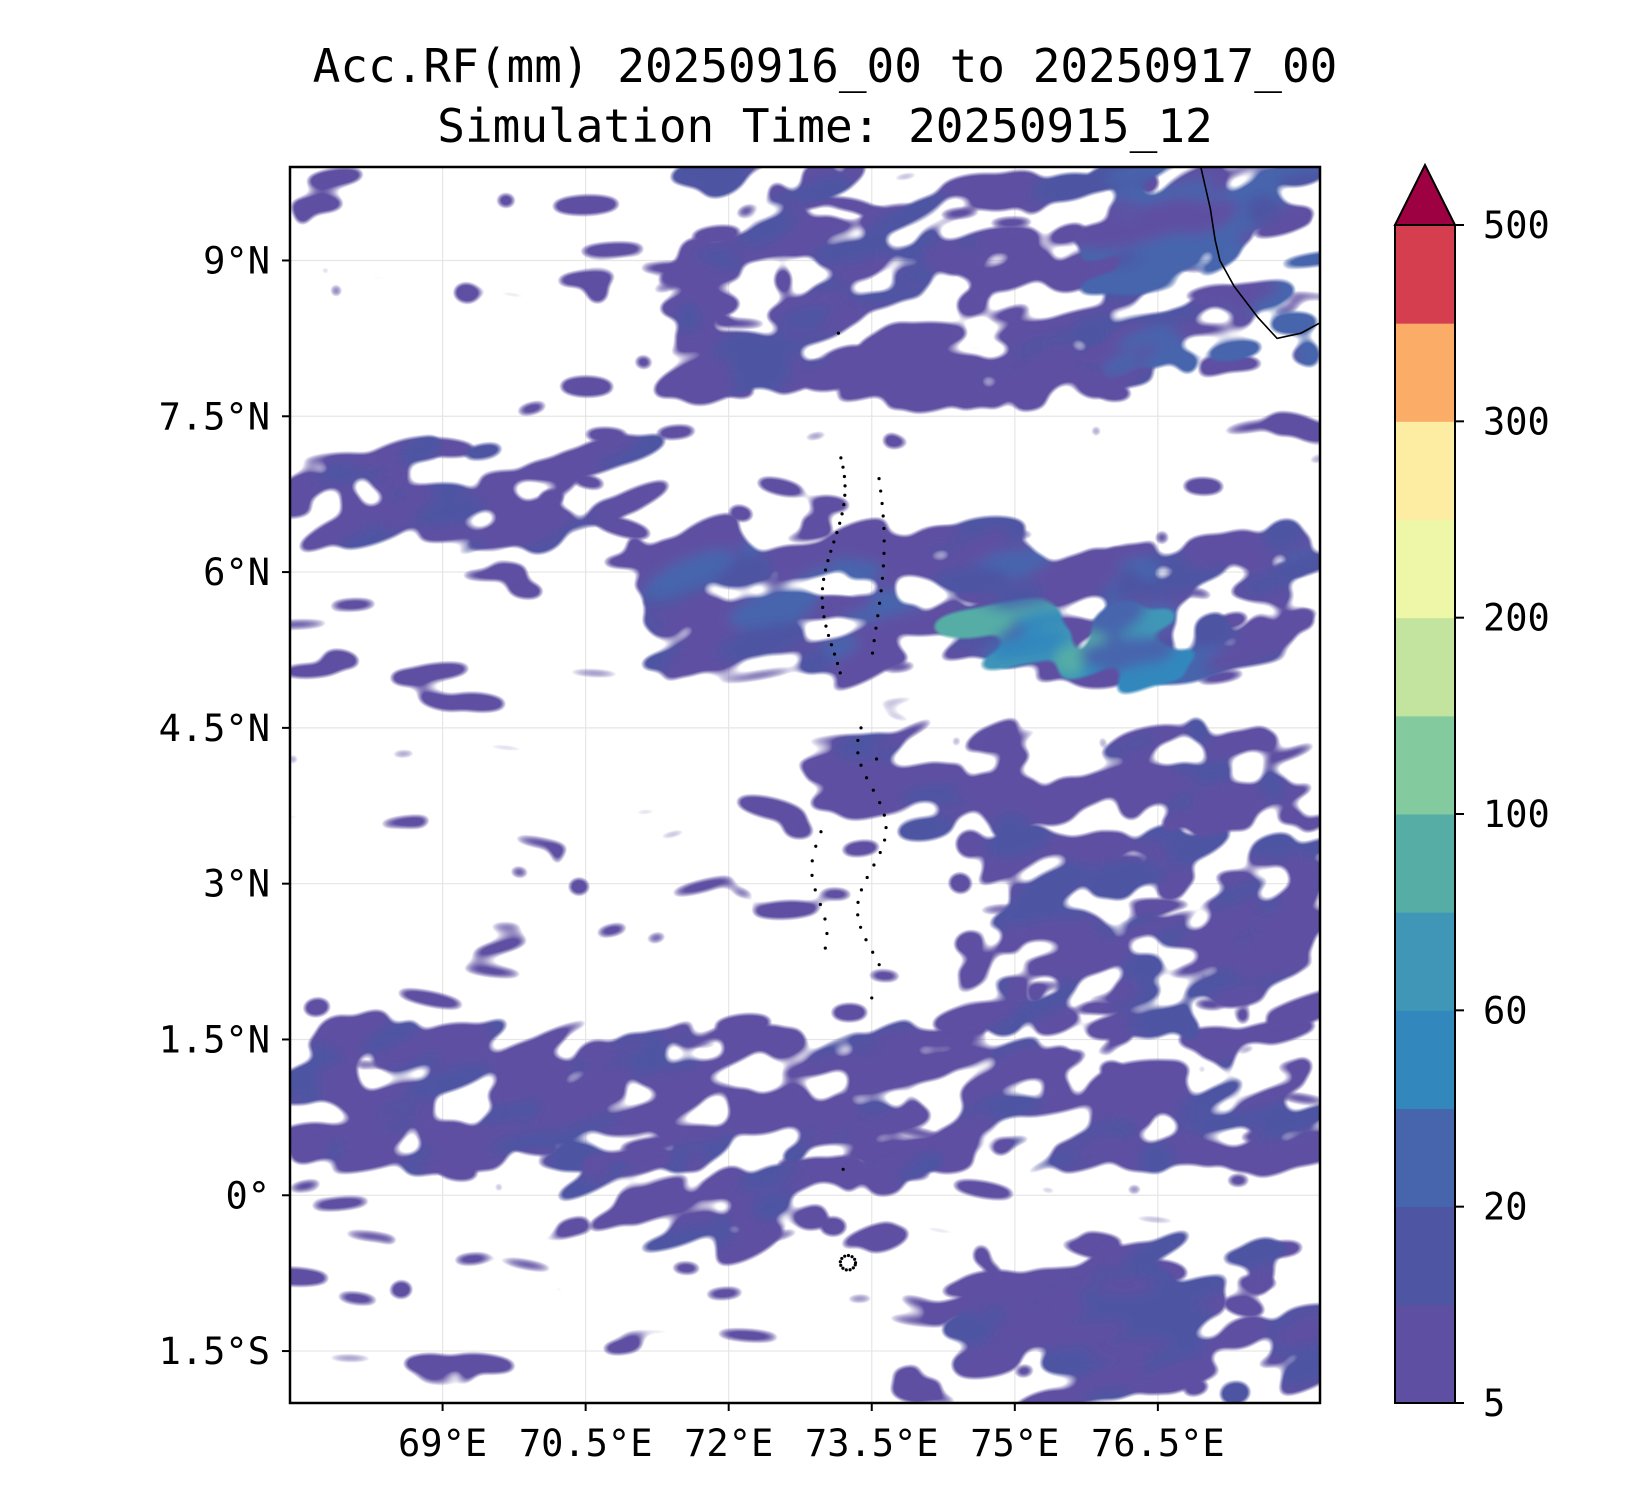 This screenshot has height=1500, width=1650. What do you see at coordinates (1505, 1207) in the screenshot?
I see `colorbar-tick-label: 20` at bounding box center [1505, 1207].